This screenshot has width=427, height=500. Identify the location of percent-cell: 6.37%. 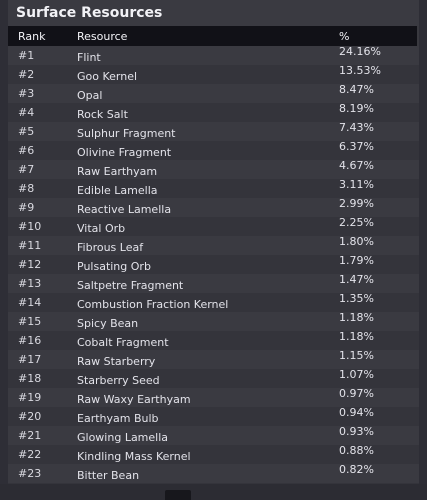
(356, 146).